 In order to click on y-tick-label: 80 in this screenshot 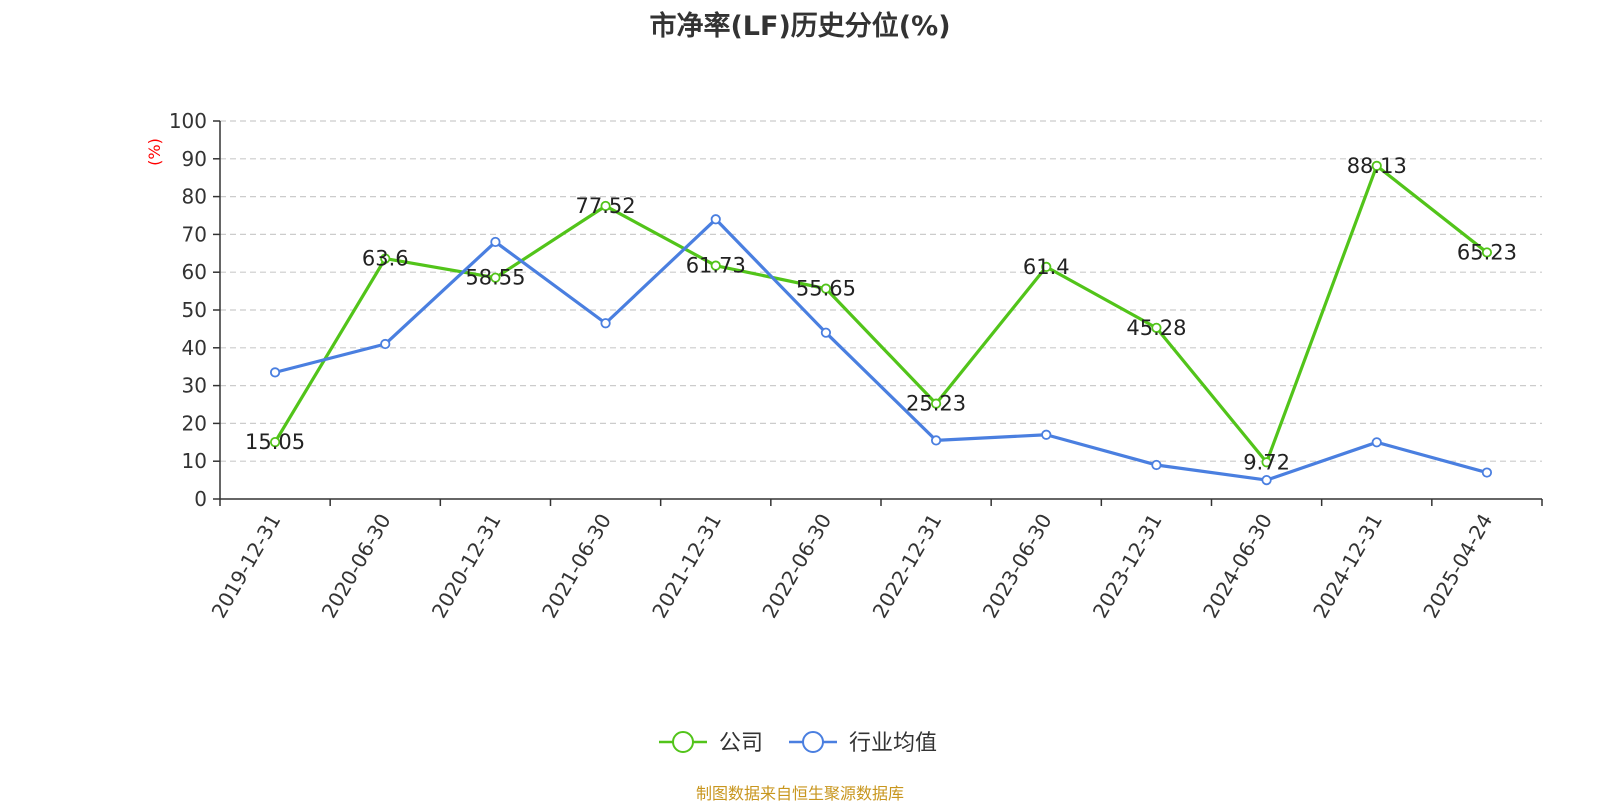, I will do `click(194, 197)`.